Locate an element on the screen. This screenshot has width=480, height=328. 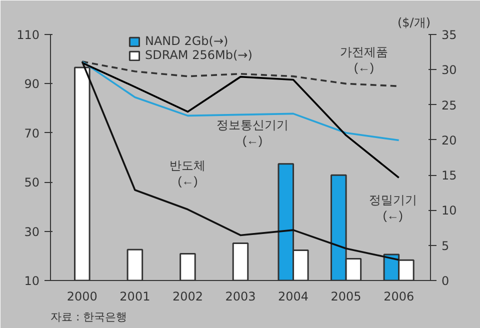
y-tick-label: 70 is located at coordinates (32, 133).